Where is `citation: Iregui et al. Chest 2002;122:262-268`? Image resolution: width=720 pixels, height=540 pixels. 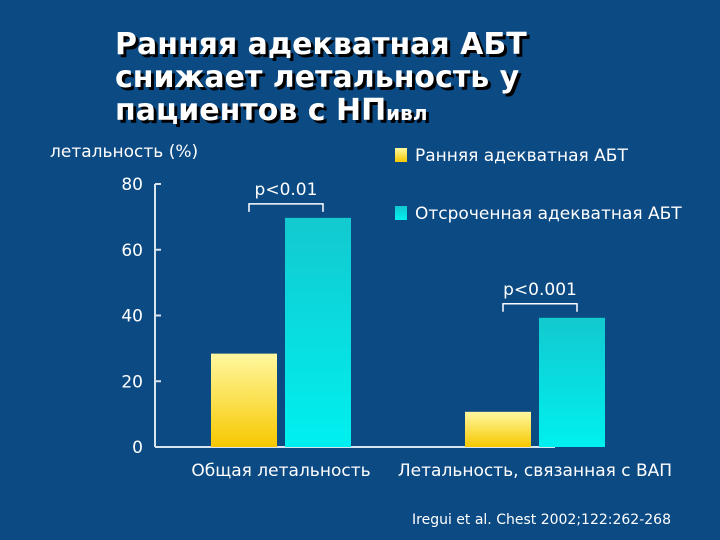 citation: Iregui et al. Chest 2002;122:262-268 is located at coordinates (541, 520).